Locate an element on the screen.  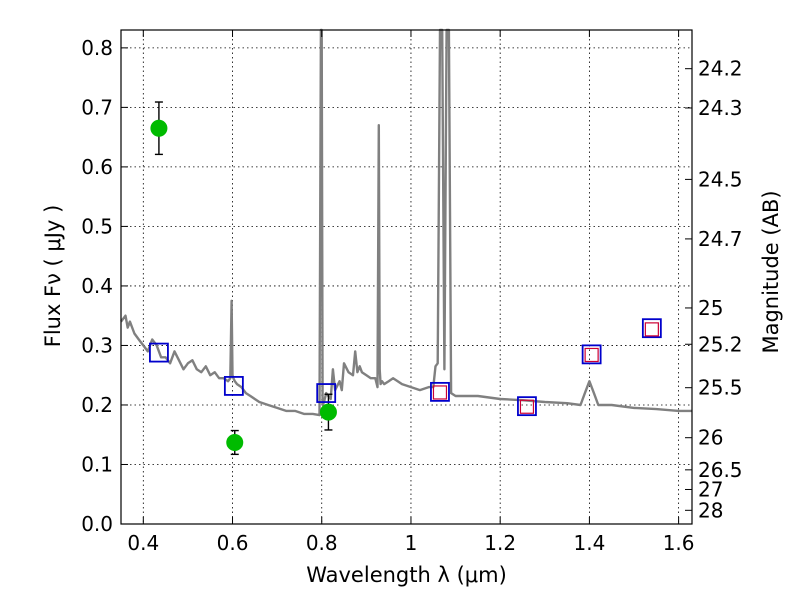
y2-tick-label: 26 is located at coordinates (710, 438).